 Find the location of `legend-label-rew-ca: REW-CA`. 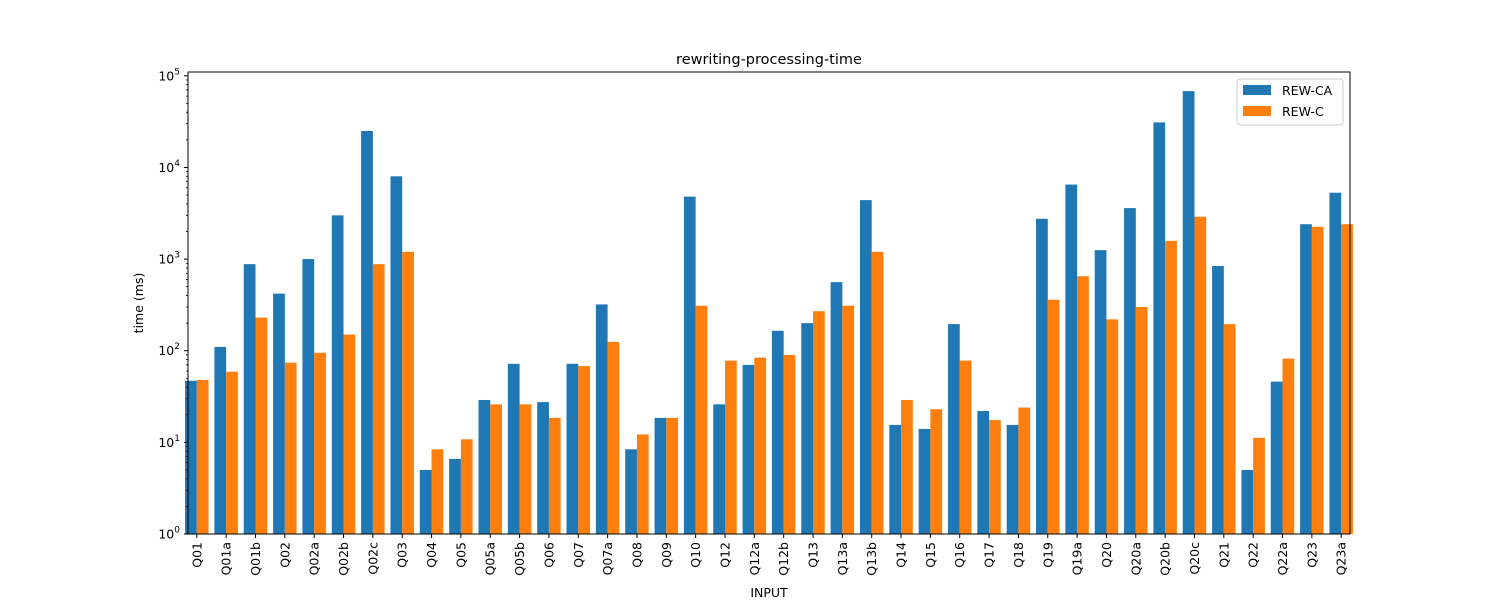

legend-label-rew-ca: REW-CA is located at coordinates (1307, 90).